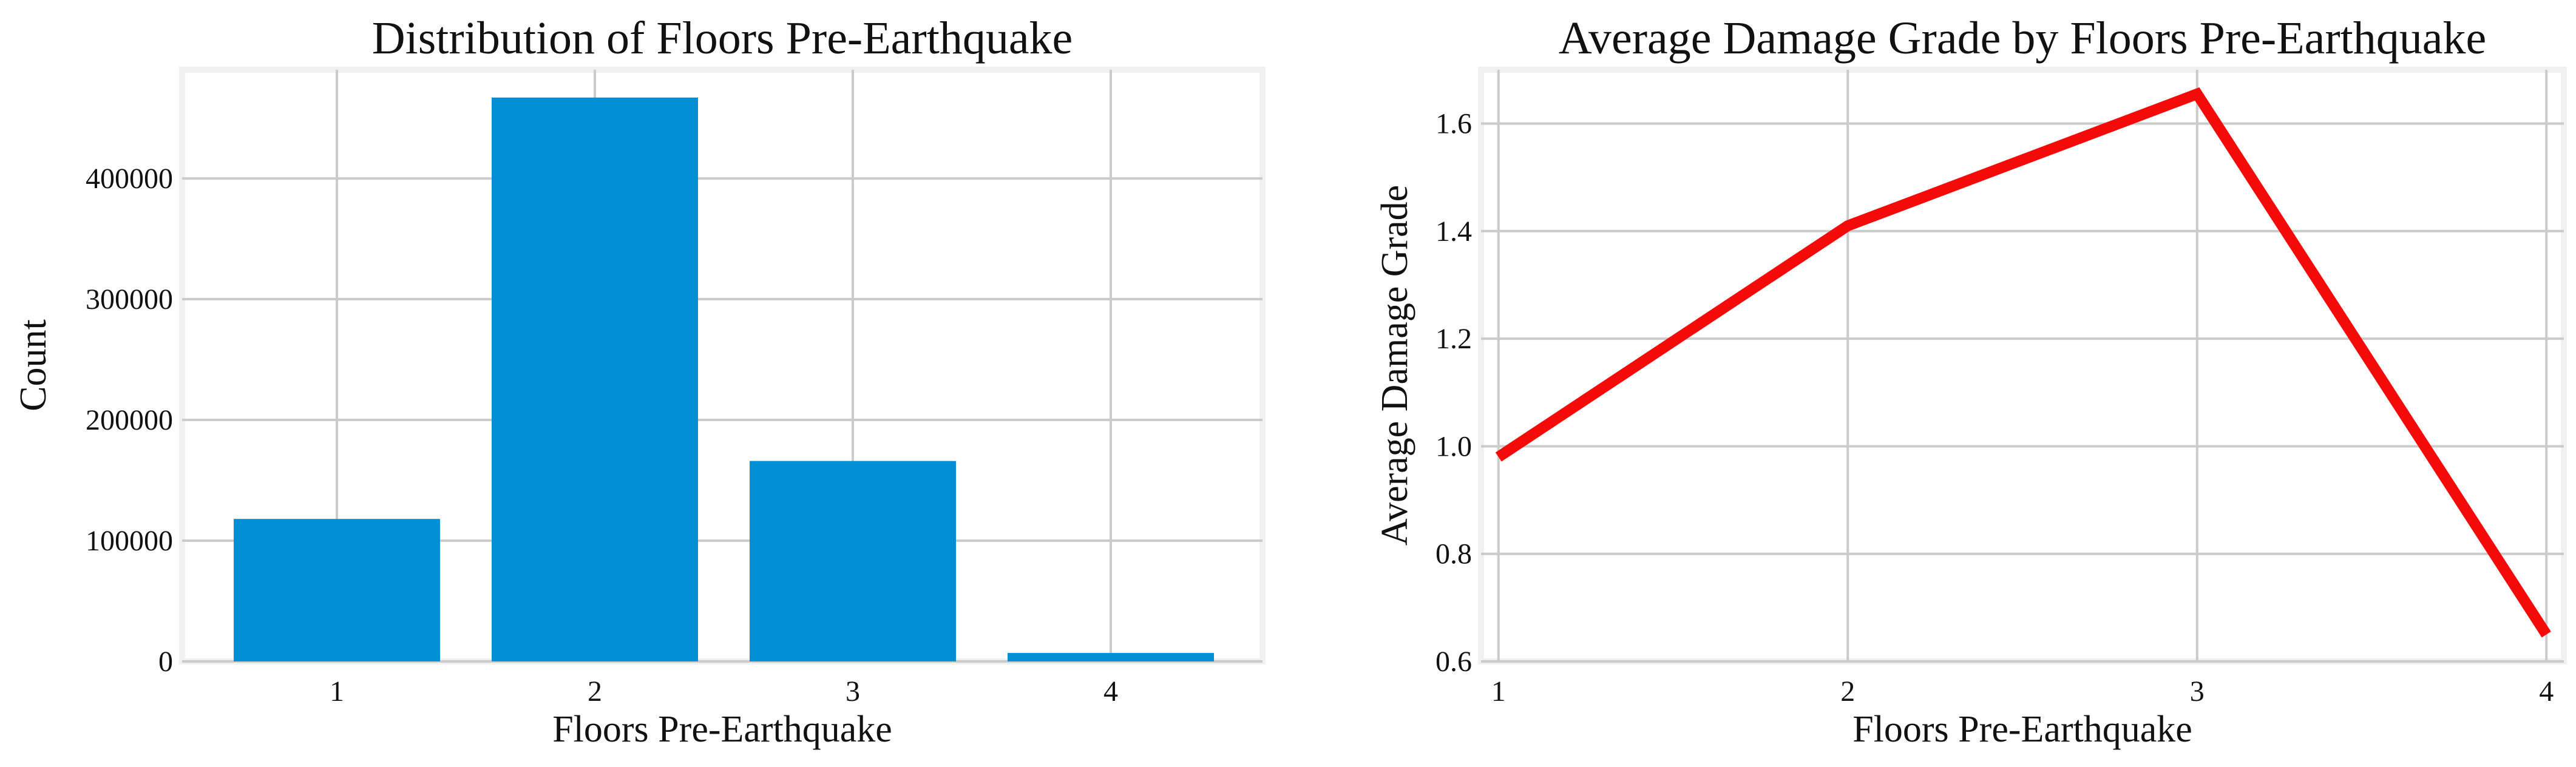 The height and width of the screenshot is (767, 2576). Describe the element at coordinates (1453, 393) in the screenshot. I see `line-y-tick-labels: 0.6 0.8 1.0 1.2 1.4 1.6` at that location.